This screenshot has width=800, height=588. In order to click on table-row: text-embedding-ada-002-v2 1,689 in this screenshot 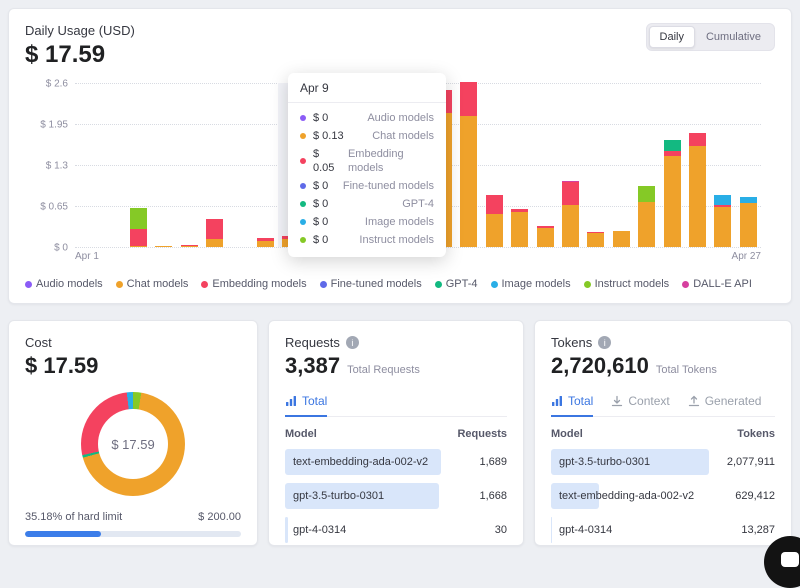, I will do `click(396, 462)`.